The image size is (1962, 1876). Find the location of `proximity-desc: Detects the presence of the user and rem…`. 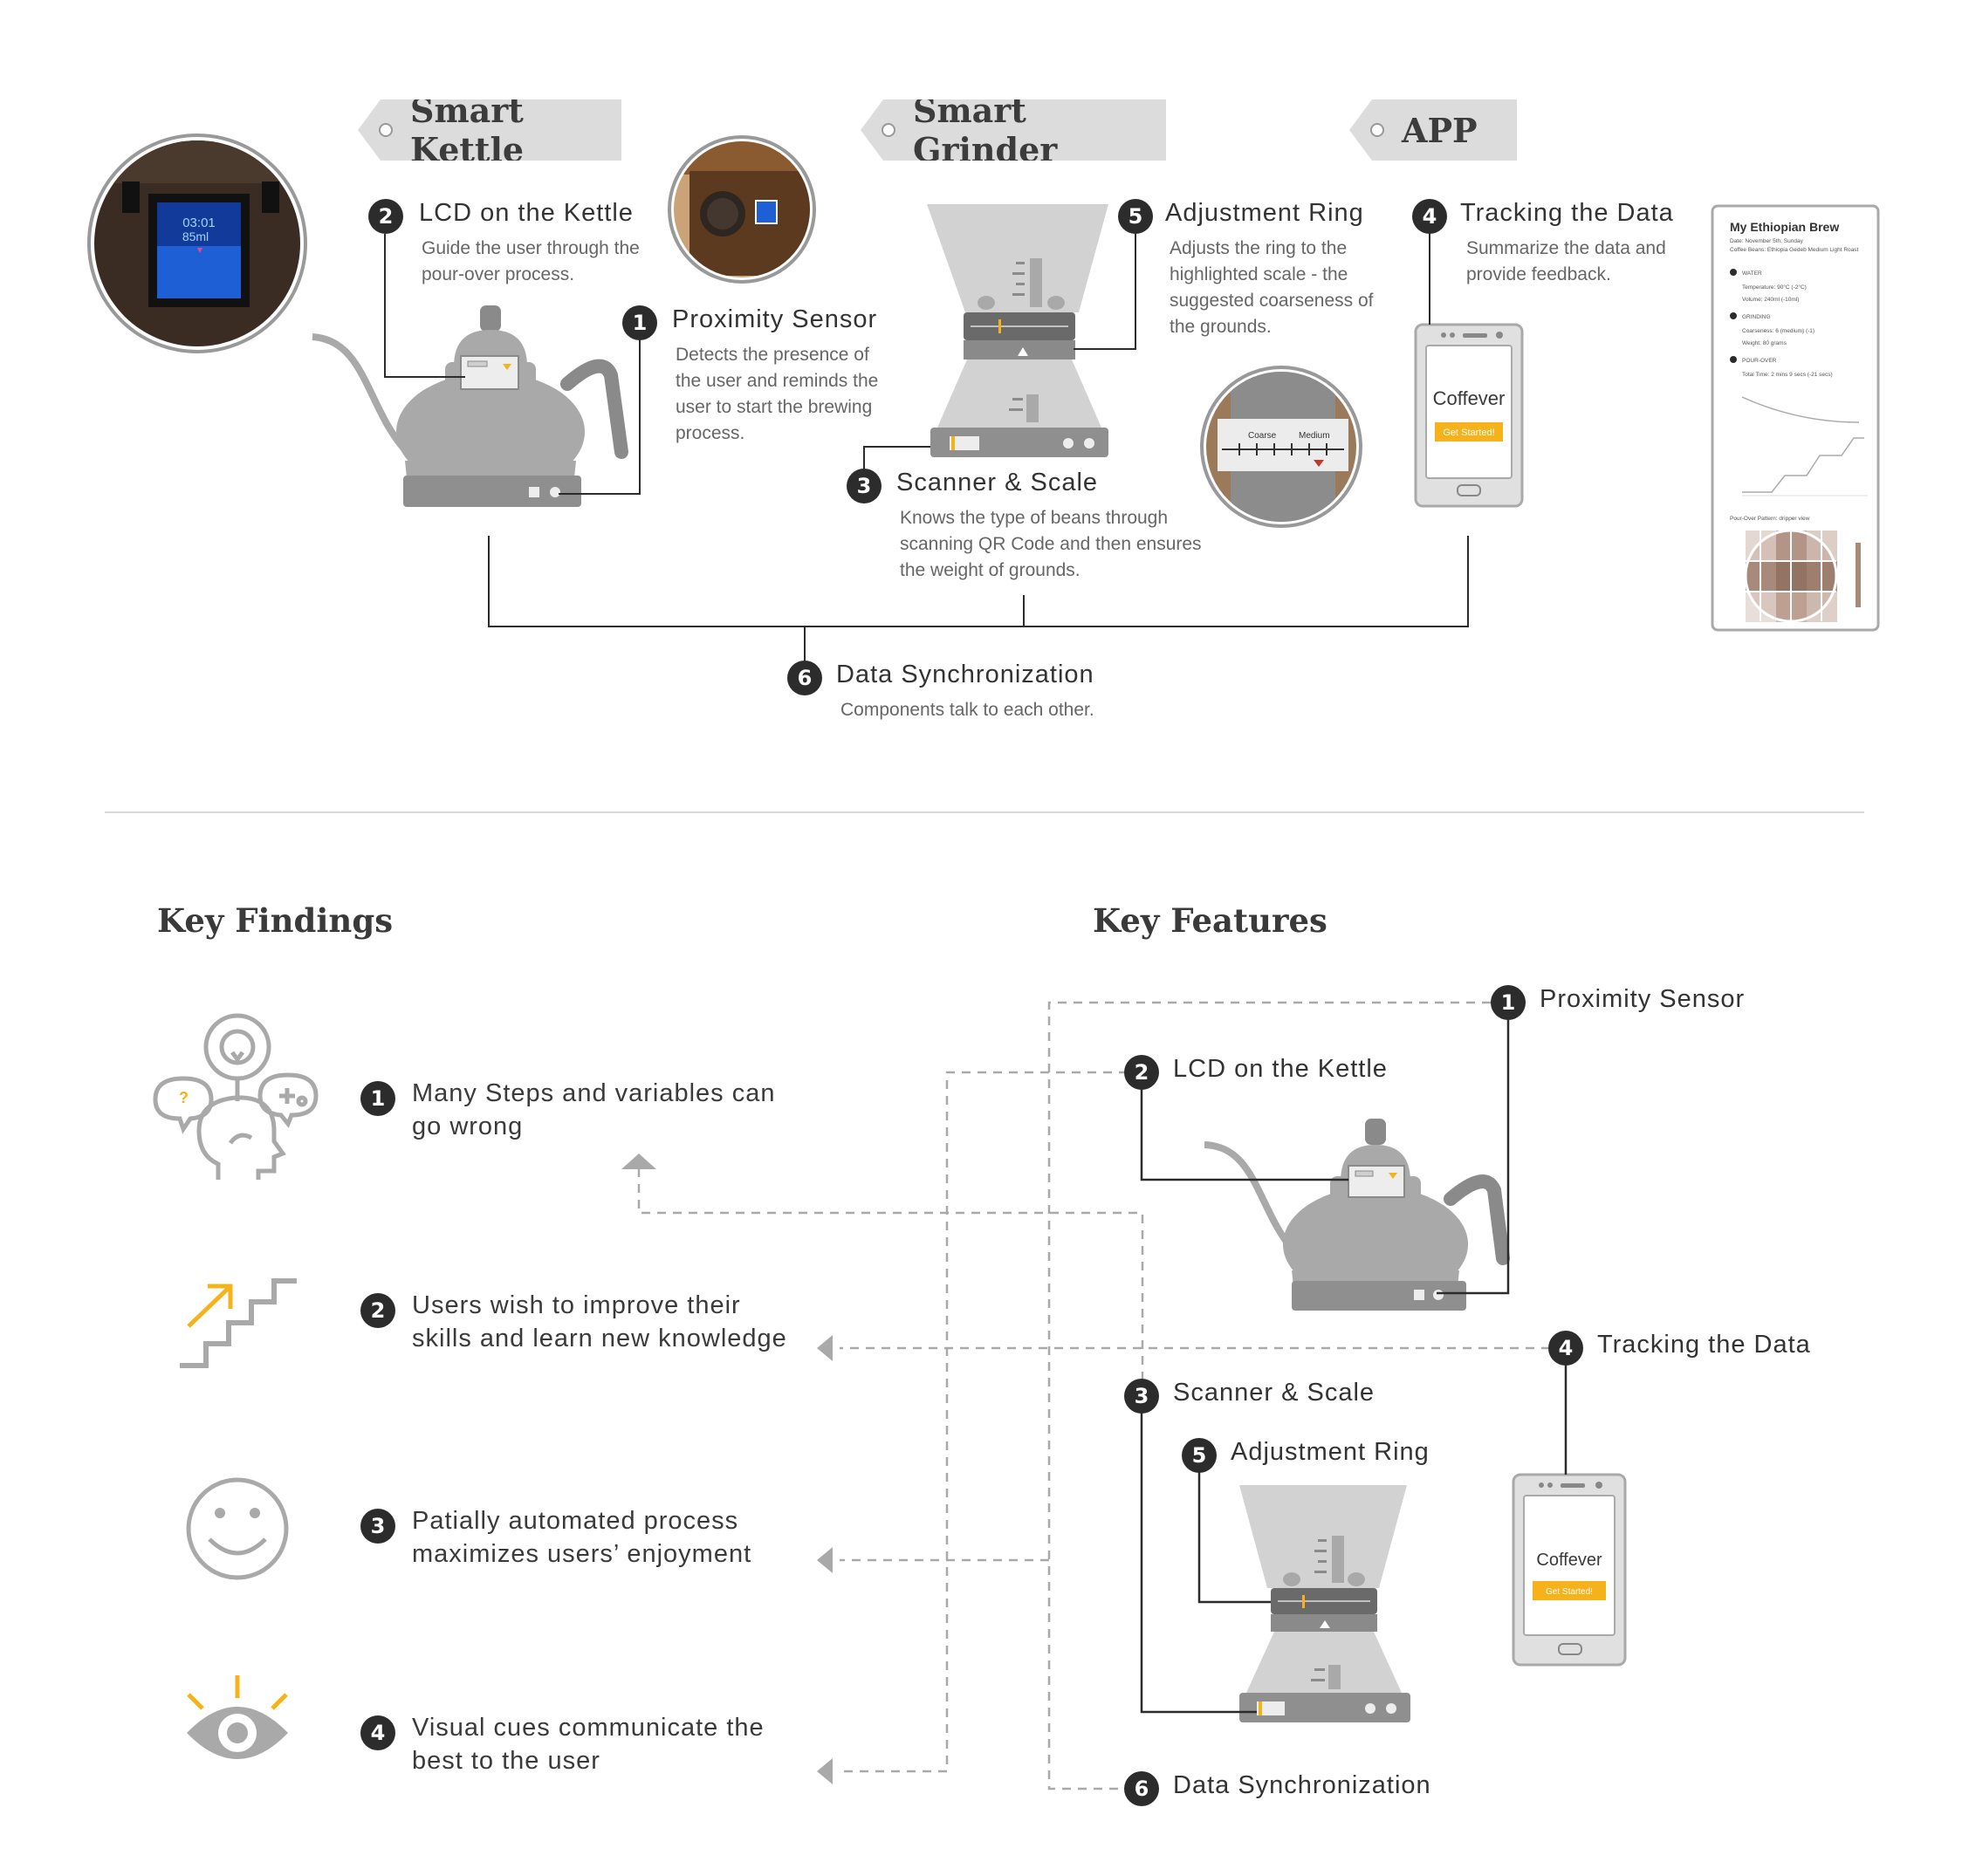

proximity-desc: Detects the presence of the user and rem… is located at coordinates (777, 394).